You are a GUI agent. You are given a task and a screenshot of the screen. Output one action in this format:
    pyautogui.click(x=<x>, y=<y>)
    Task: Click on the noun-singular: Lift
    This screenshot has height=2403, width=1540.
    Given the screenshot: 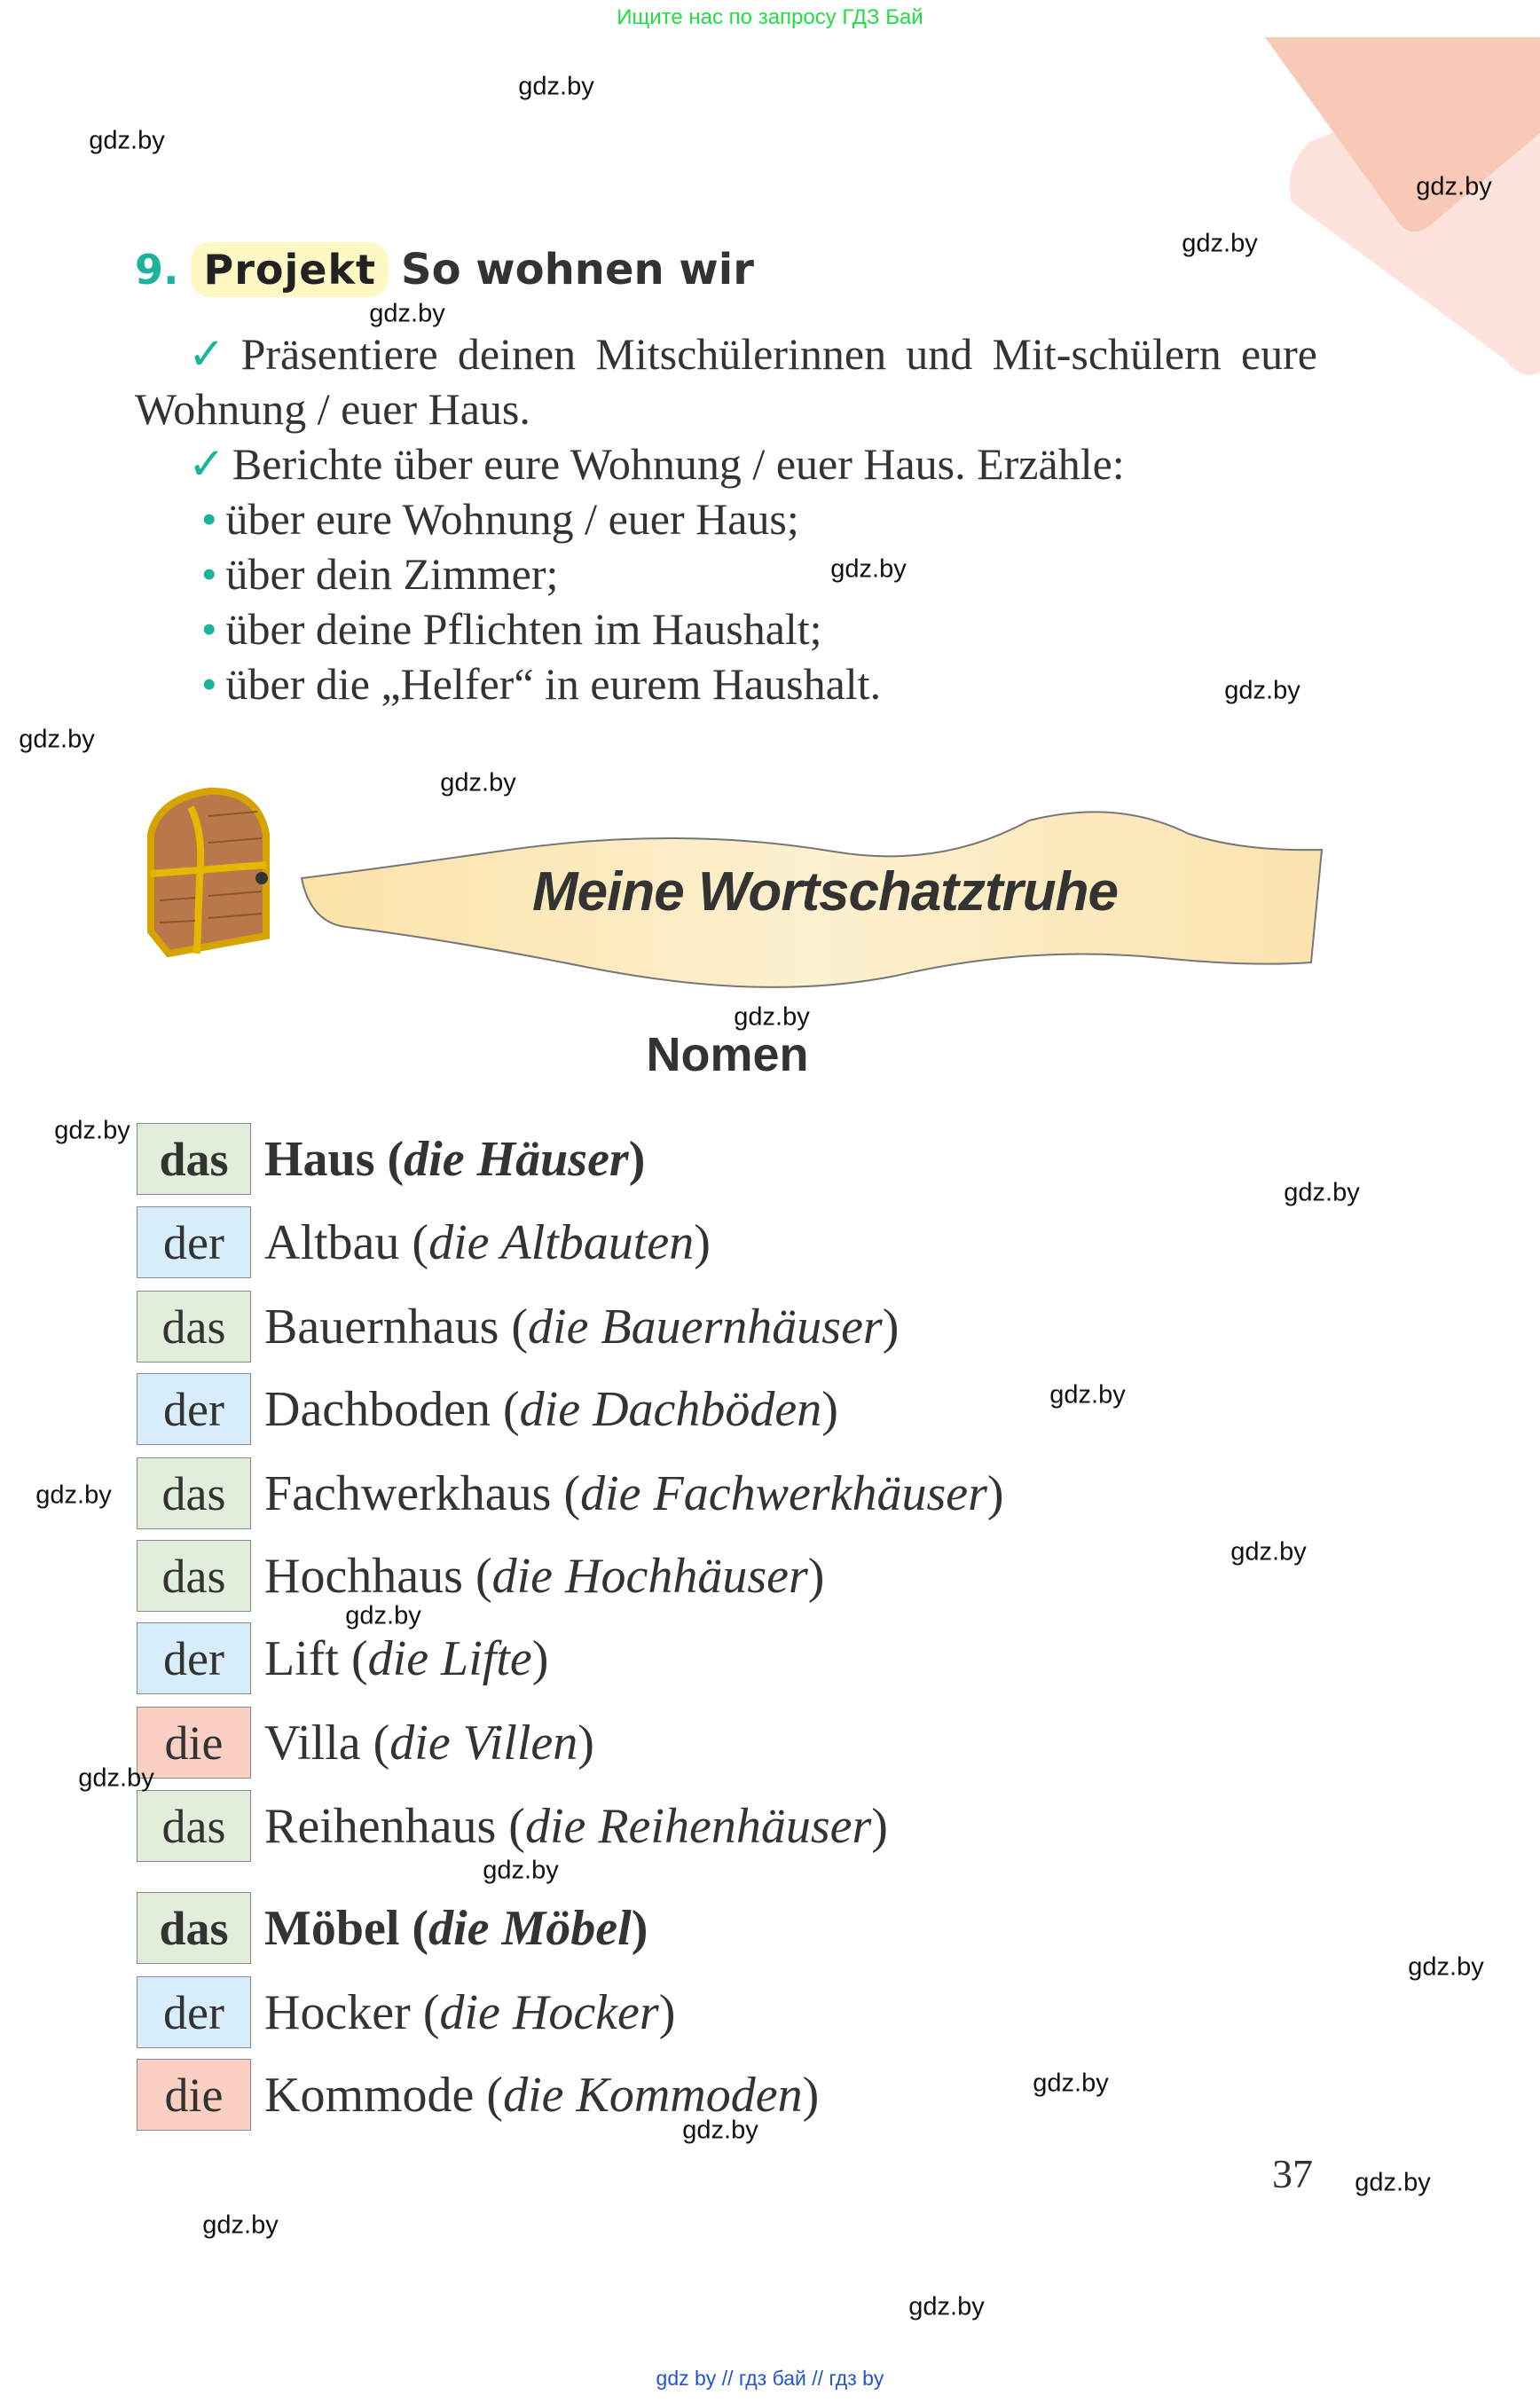 What is the action you would take?
    pyautogui.click(x=301, y=1658)
    